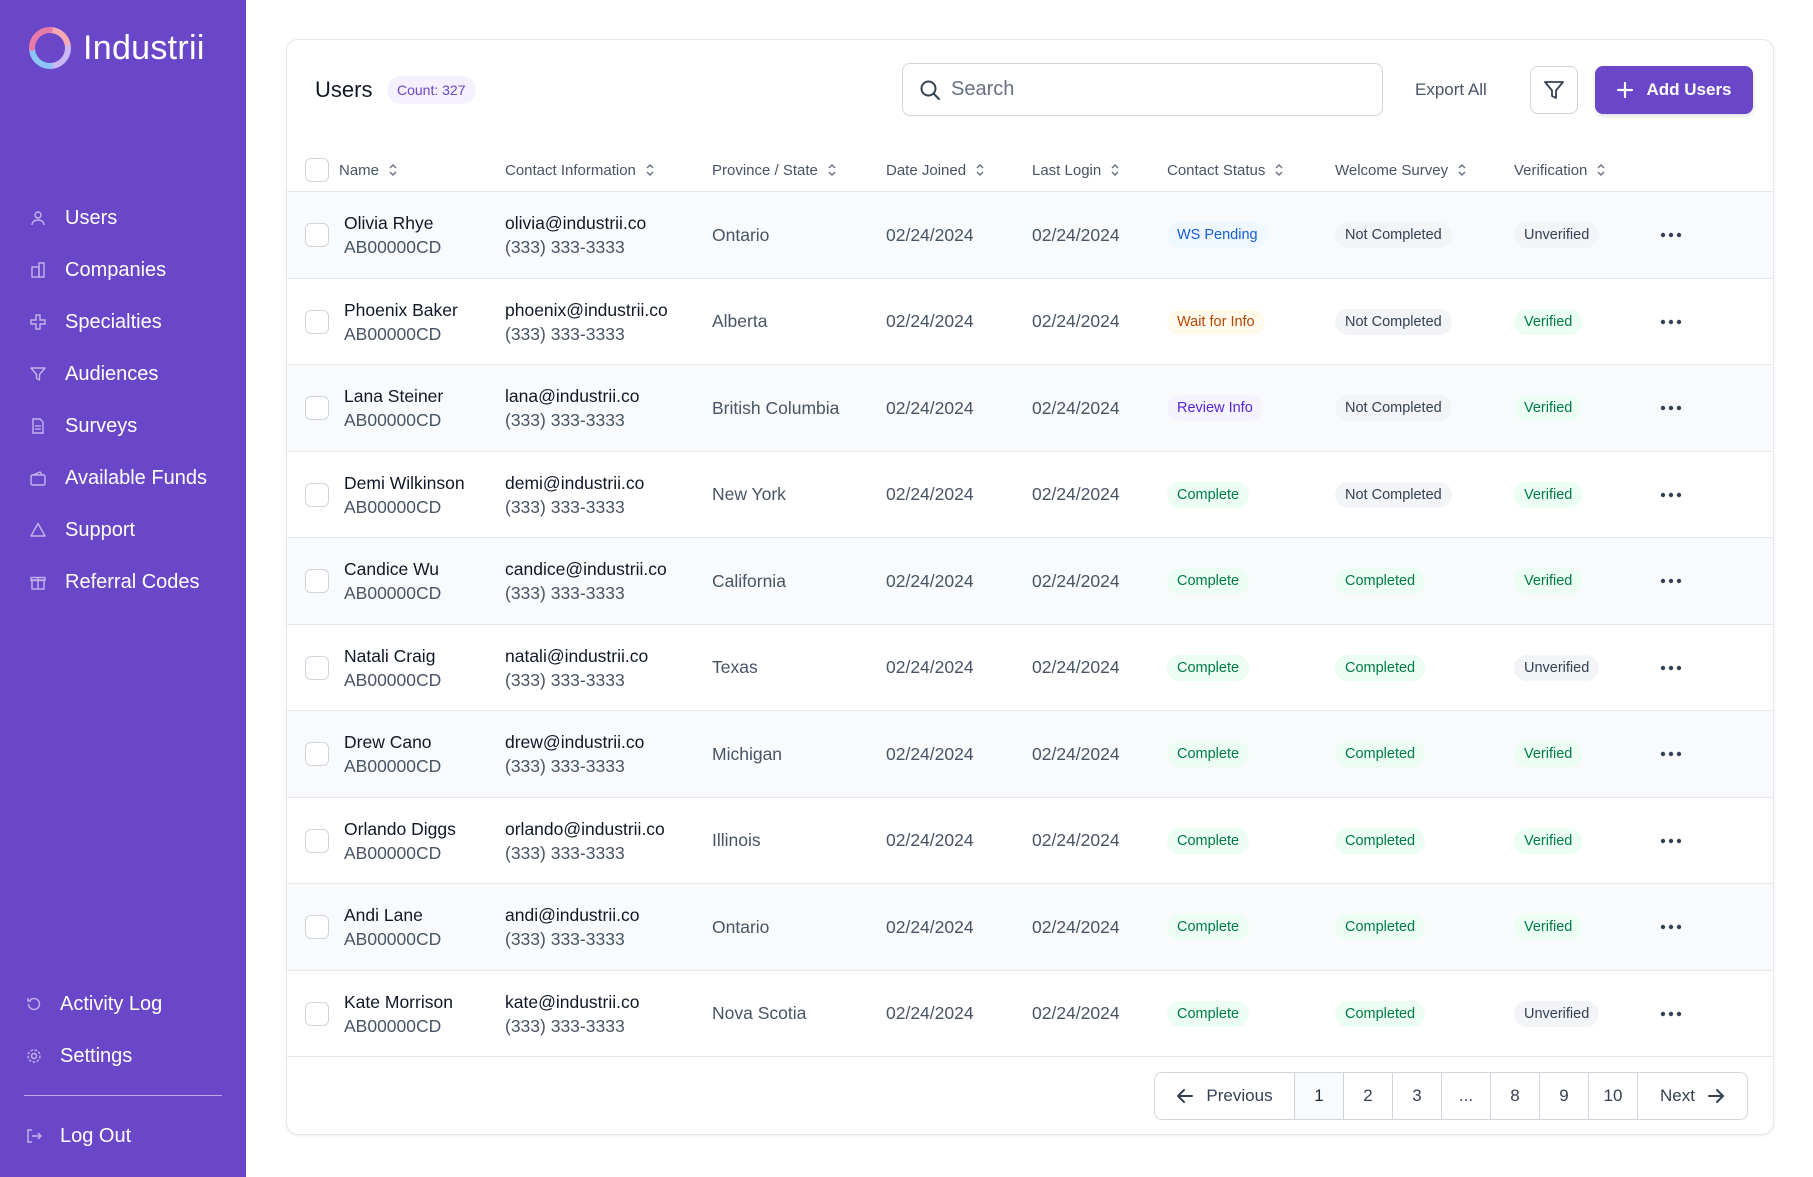 The height and width of the screenshot is (1177, 1813). Describe the element at coordinates (123, 322) in the screenshot. I see `sidebar-item-specialties: Specialties` at that location.